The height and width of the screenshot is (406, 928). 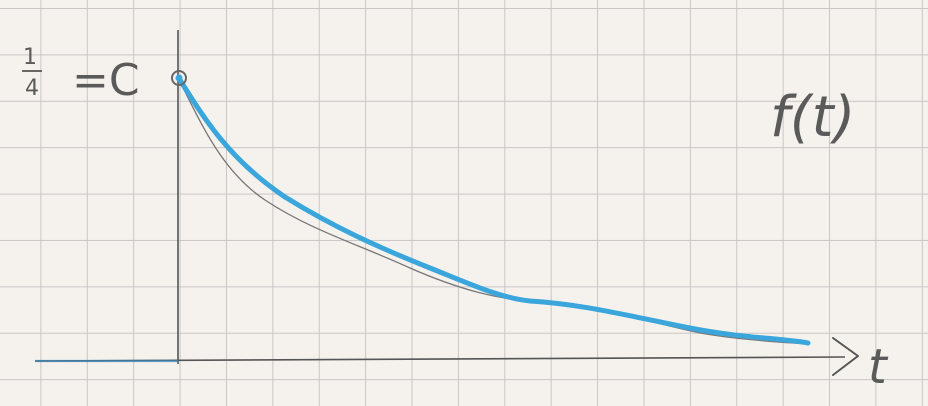 I want to click on equals-c-label: =C, so click(x=106, y=80).